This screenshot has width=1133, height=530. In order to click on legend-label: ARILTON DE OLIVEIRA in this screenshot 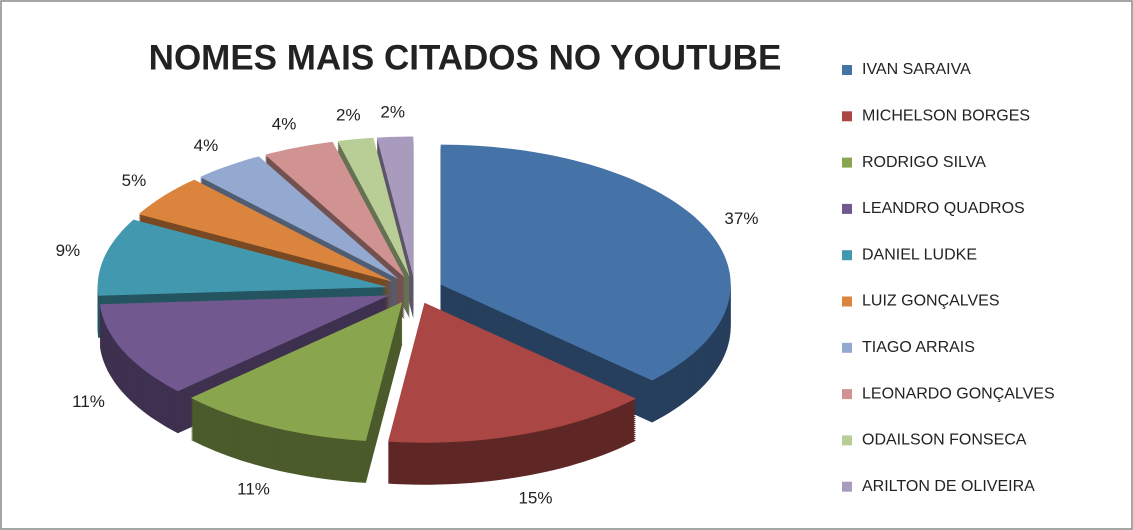, I will do `click(948, 486)`.